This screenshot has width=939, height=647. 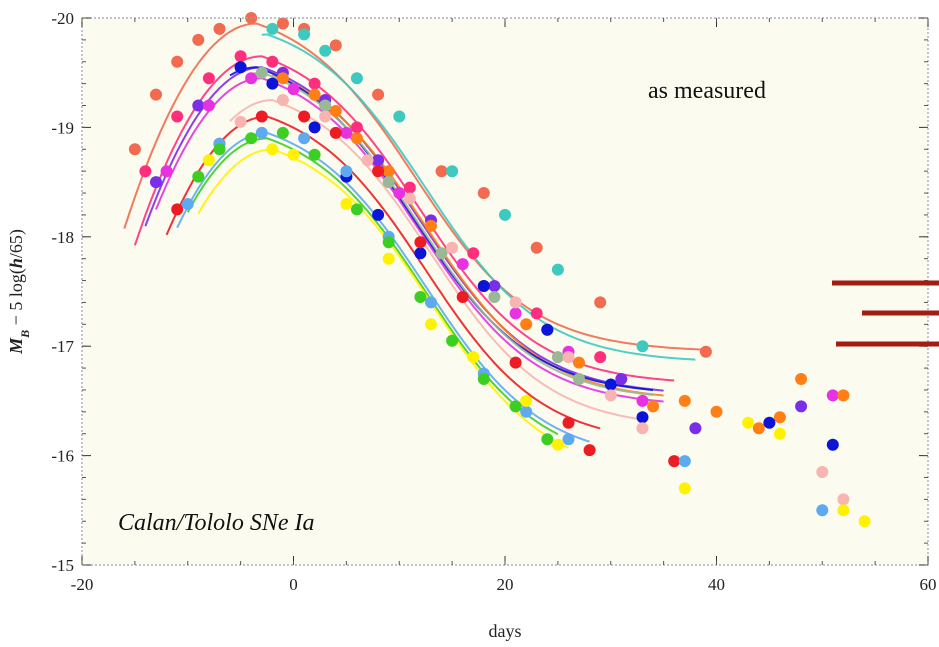 I want to click on annotation-sample-name: Calan/Tololo SNe Ia, so click(x=216, y=523).